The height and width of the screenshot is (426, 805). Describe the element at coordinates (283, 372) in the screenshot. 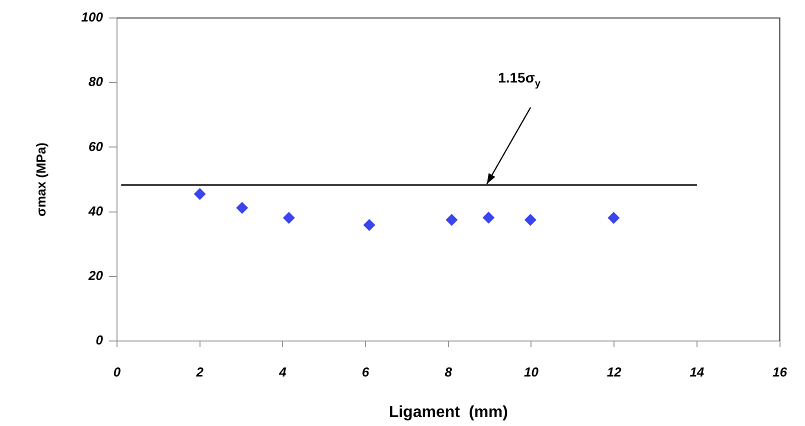

I see `x-tick-label: 4` at that location.